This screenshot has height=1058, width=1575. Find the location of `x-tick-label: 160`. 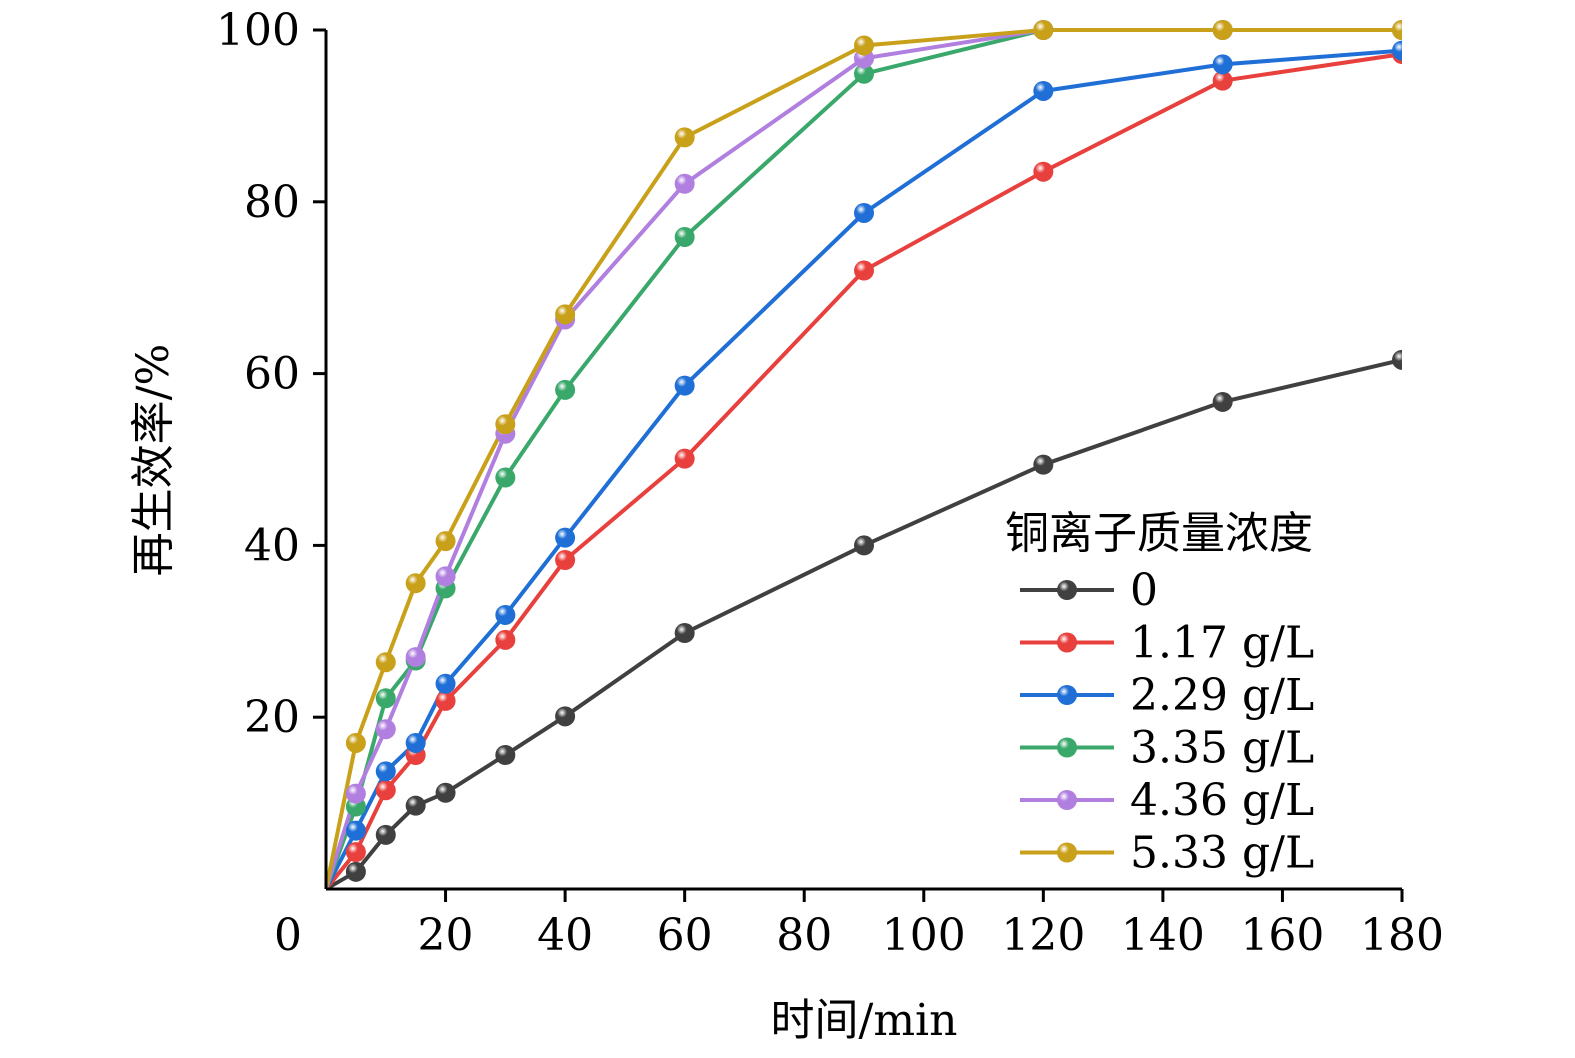

x-tick-label: 160 is located at coordinates (1282, 935).